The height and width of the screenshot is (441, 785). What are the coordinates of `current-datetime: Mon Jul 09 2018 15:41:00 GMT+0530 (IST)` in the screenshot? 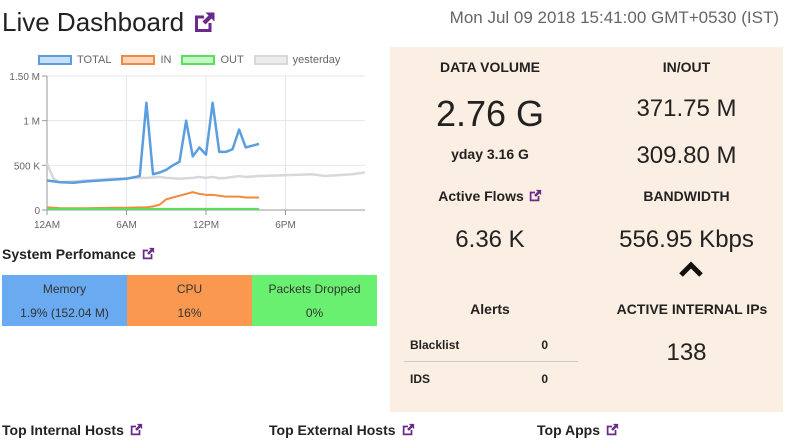 It's located at (614, 17).